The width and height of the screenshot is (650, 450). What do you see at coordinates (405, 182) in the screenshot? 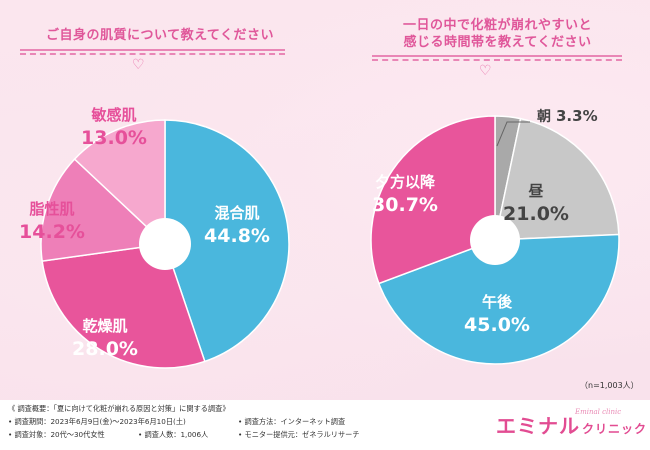
I see `slice-label-1-3: 夕方以降` at bounding box center [405, 182].